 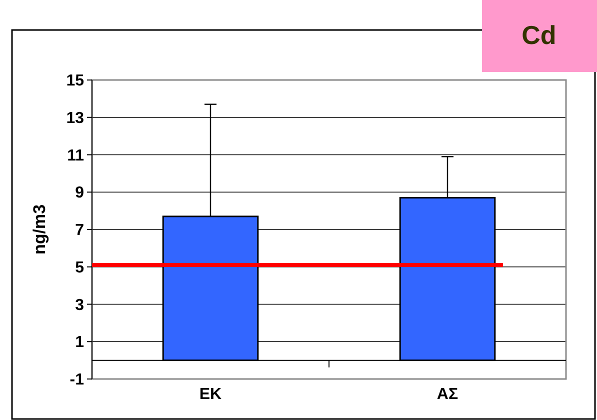 I want to click on y-tick-label: 9, so click(x=79, y=193).